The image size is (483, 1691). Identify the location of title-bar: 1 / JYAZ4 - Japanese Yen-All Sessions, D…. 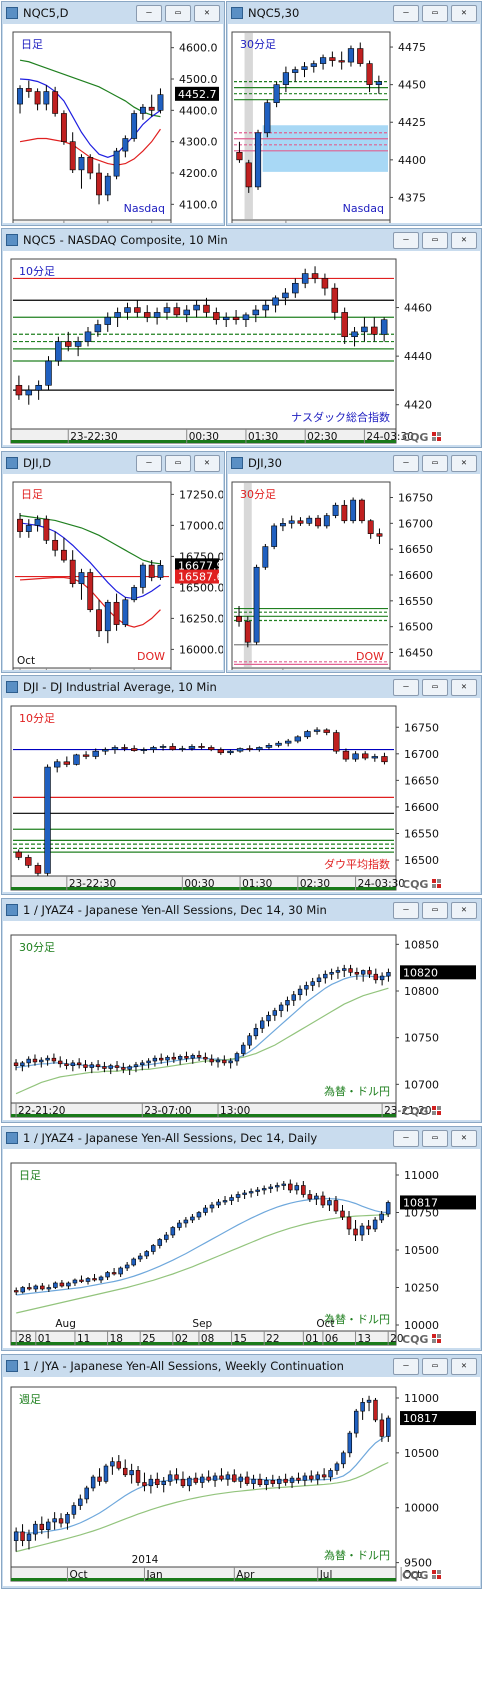
(241, 1138).